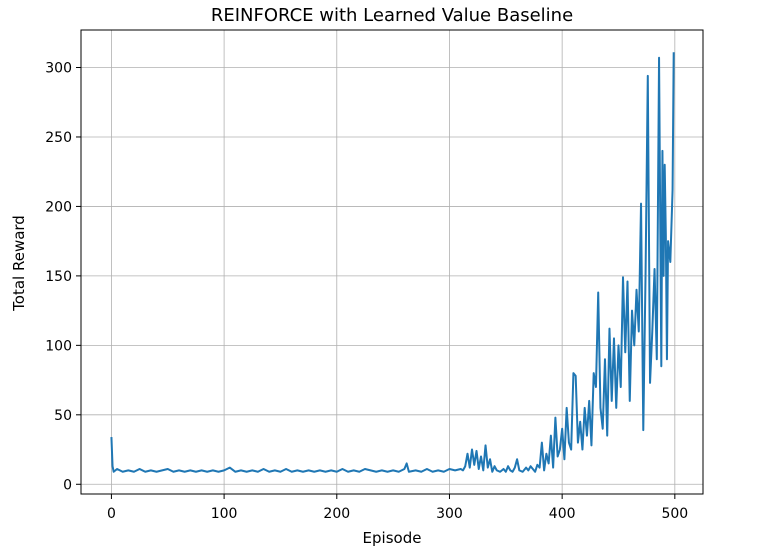 Image resolution: width=763 pixels, height=558 pixels. What do you see at coordinates (562, 514) in the screenshot?
I see `x-tick-label: 400` at bounding box center [562, 514].